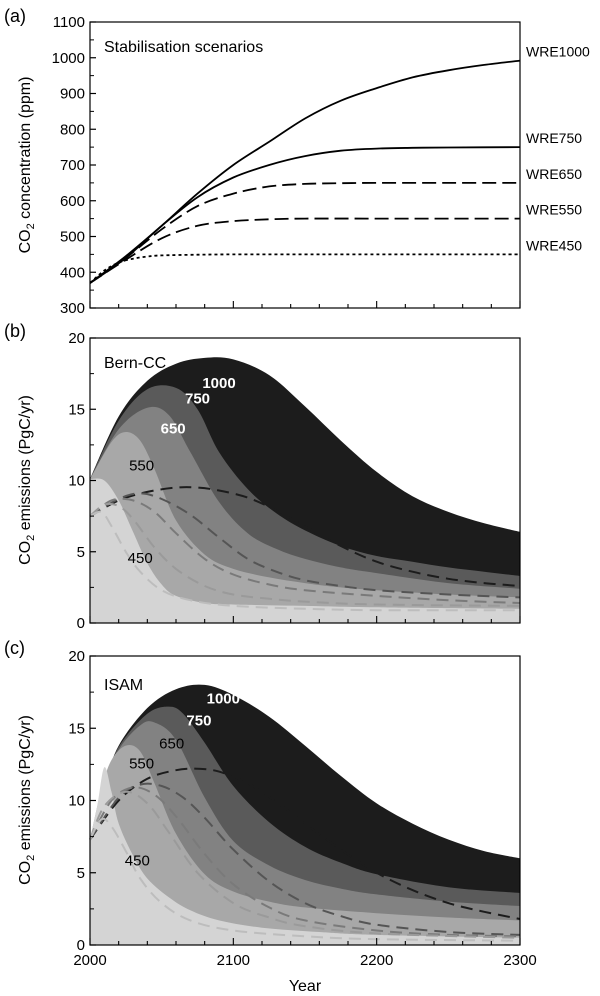  What do you see at coordinates (15, 16) in the screenshot?
I see `panel-a-tag: (a)` at bounding box center [15, 16].